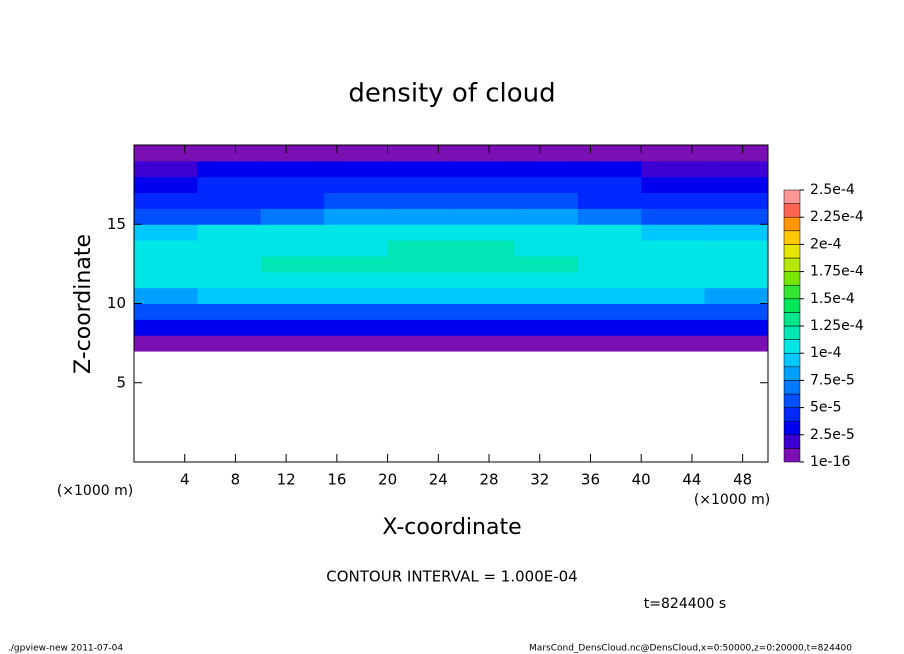 Image resolution: width=904 pixels, height=654 pixels. What do you see at coordinates (121, 382) in the screenshot?
I see `y-tick-label: 5` at bounding box center [121, 382].